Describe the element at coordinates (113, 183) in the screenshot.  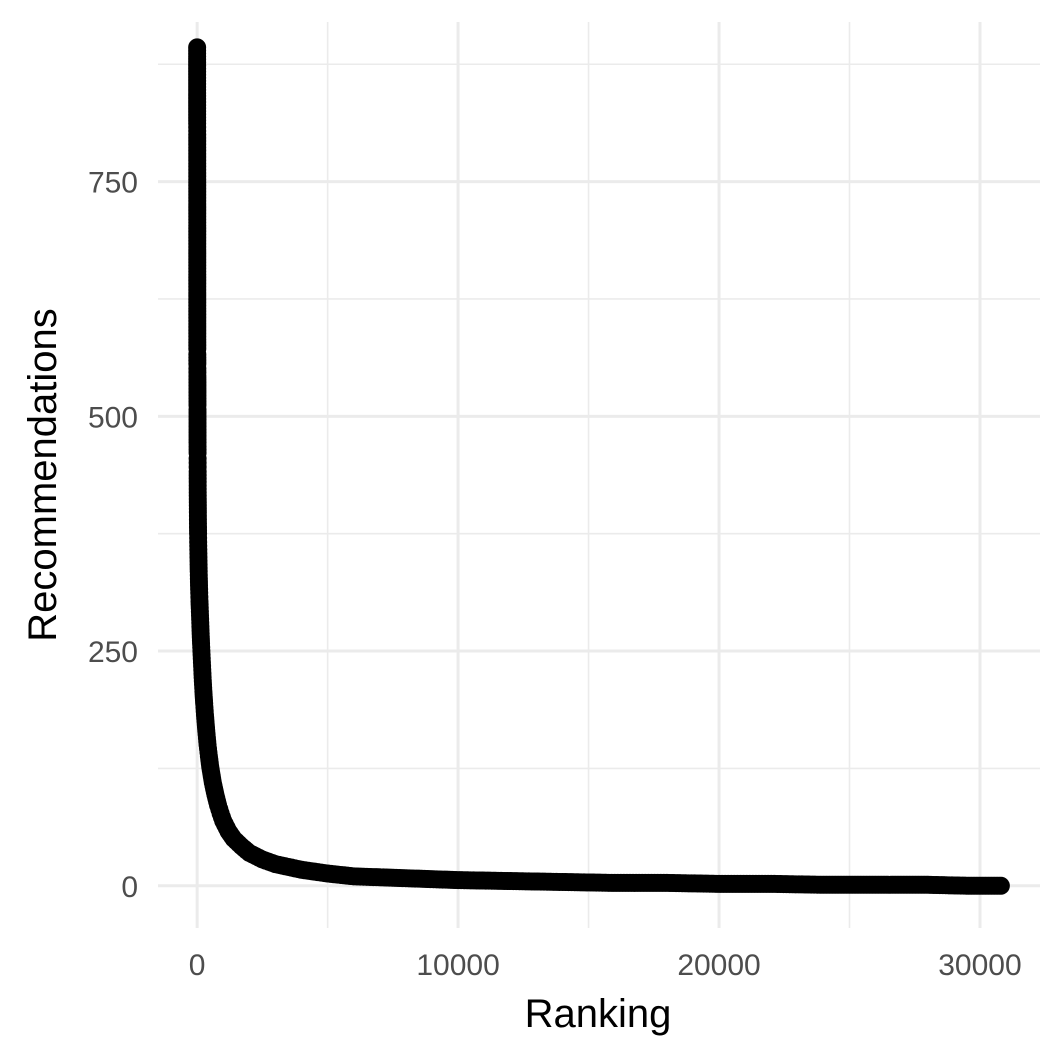
I see `y-tick-label: 750` at that location.